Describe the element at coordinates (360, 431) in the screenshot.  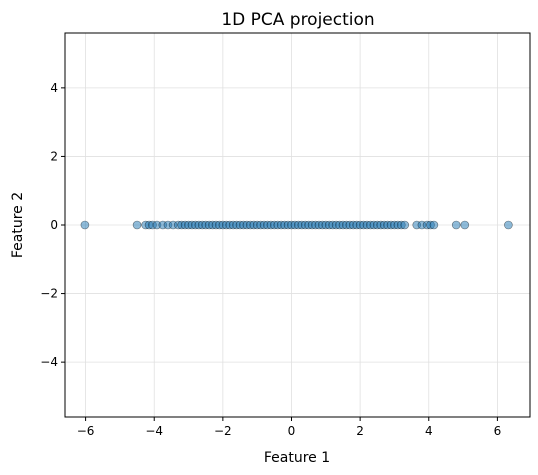
I see `x-tick-label: 2` at that location.